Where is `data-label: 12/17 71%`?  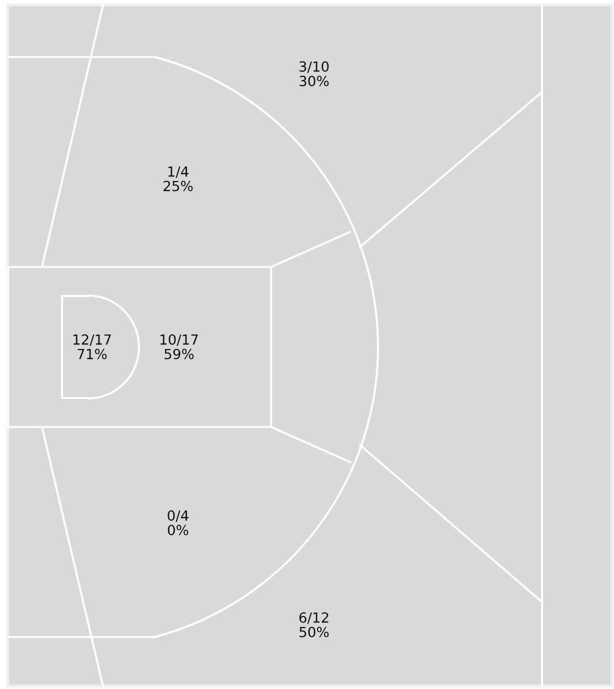
data-label: 12/17 71% is located at coordinates (92, 347).